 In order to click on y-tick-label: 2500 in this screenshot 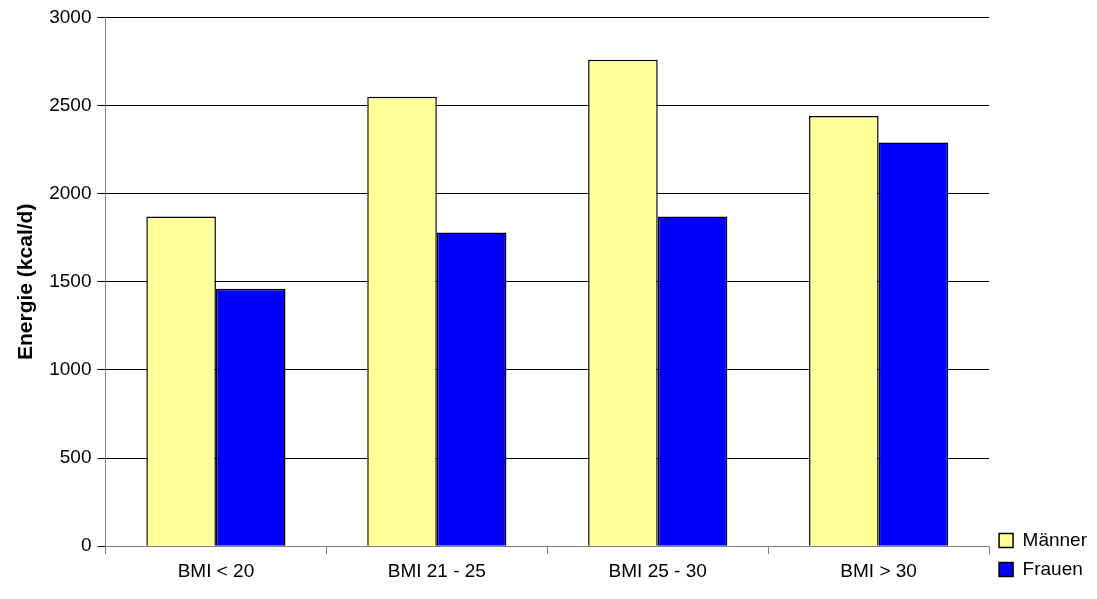, I will do `click(70, 104)`.